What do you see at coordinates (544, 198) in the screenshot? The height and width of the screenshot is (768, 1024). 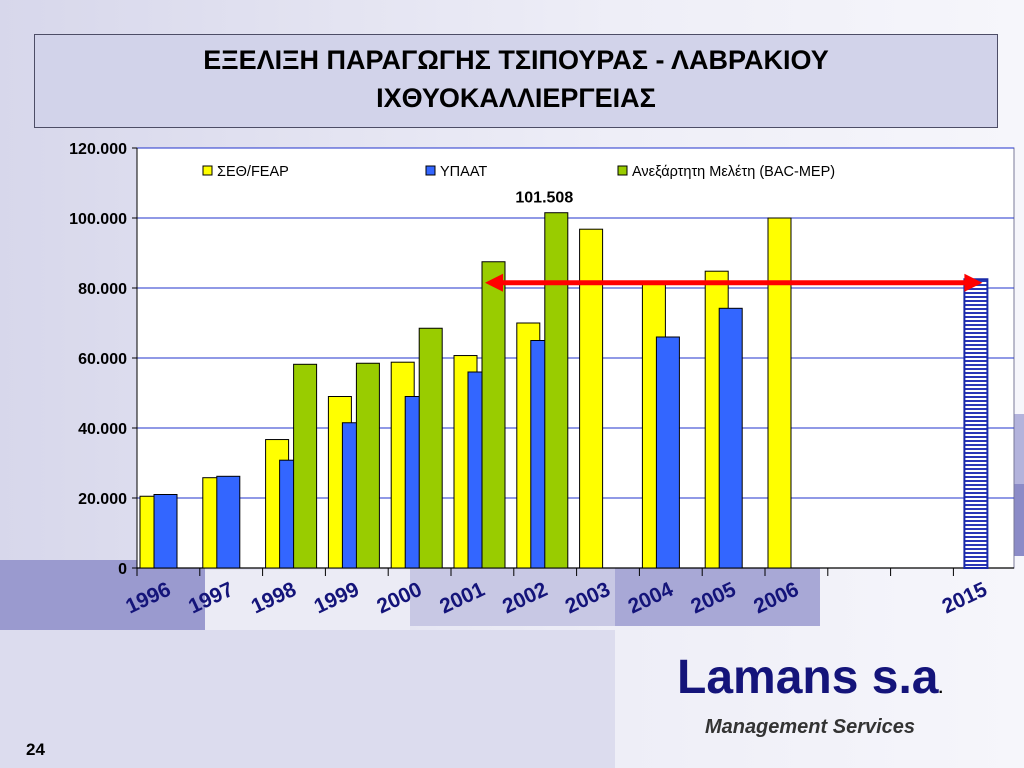 I see `data-label: 101.508` at bounding box center [544, 198].